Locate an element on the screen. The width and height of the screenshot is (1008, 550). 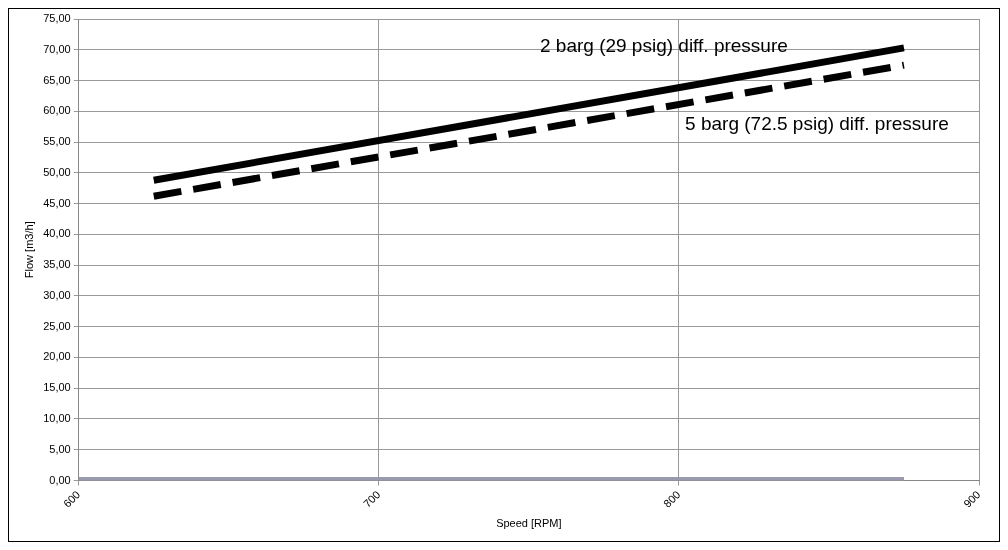
x-tick-label: 900 is located at coordinates (972, 499).